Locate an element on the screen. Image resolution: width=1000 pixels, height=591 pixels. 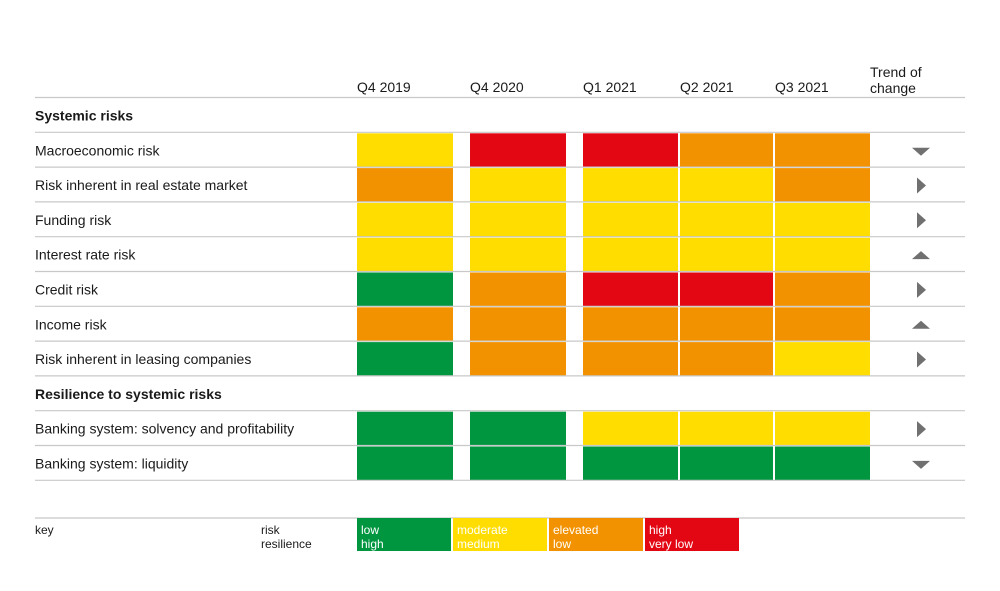
key-label: key is located at coordinates (44, 530).